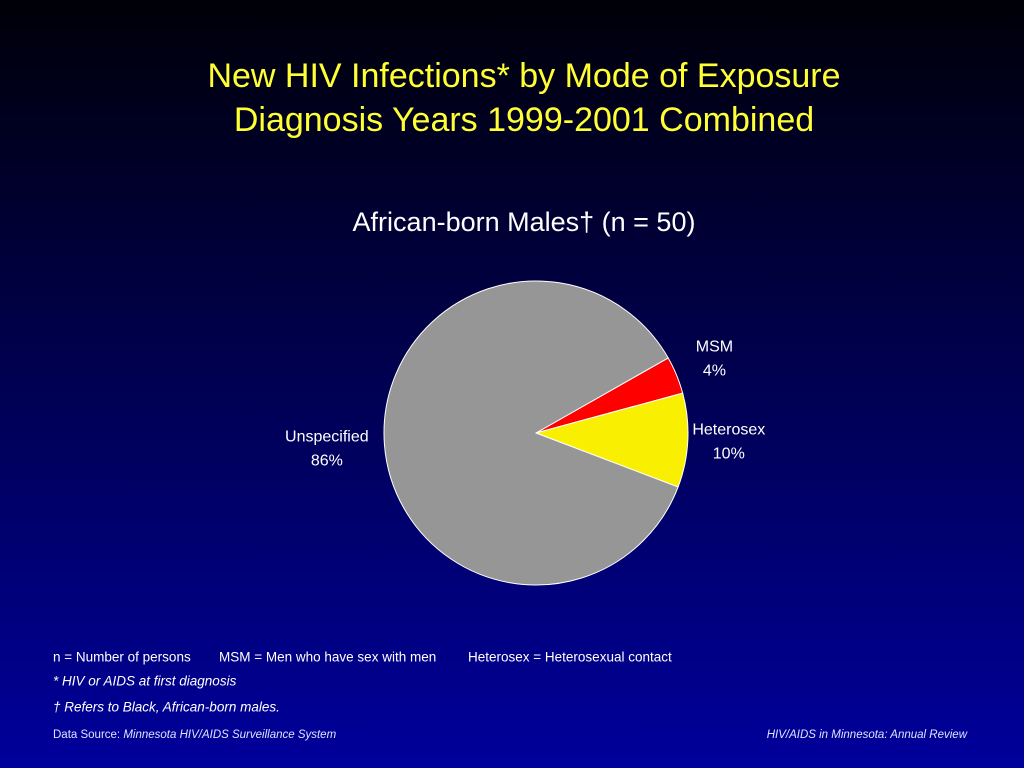 The height and width of the screenshot is (768, 1024). I want to click on note: n = Number of persons, so click(122, 657).